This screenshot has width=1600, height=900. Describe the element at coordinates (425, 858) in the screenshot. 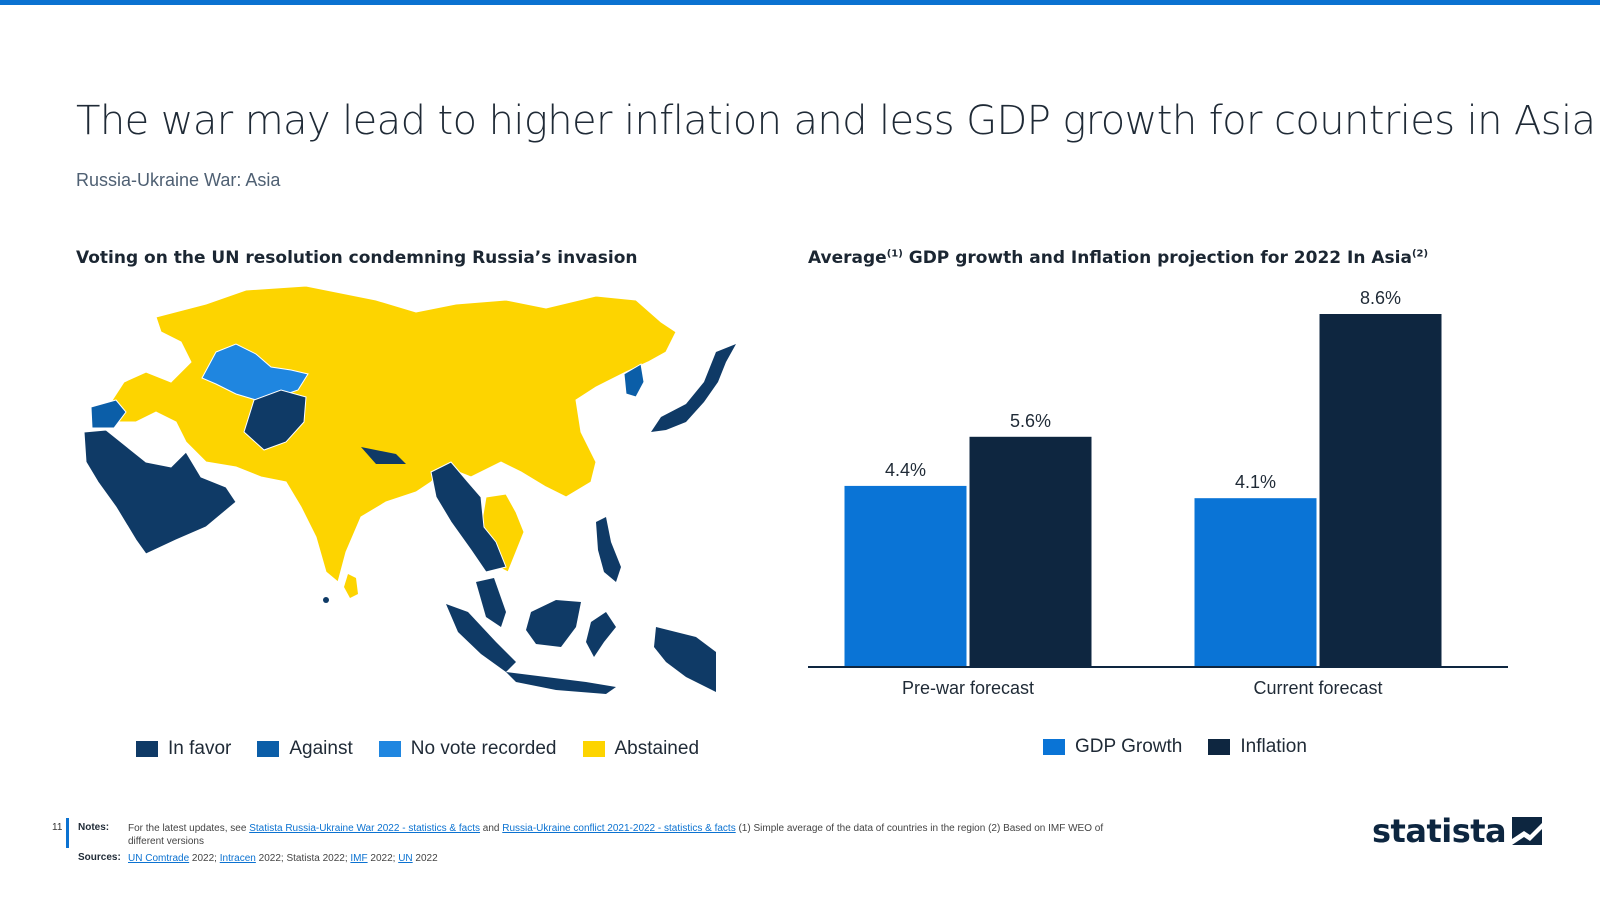

I see `sources-year-4: 2022` at that location.